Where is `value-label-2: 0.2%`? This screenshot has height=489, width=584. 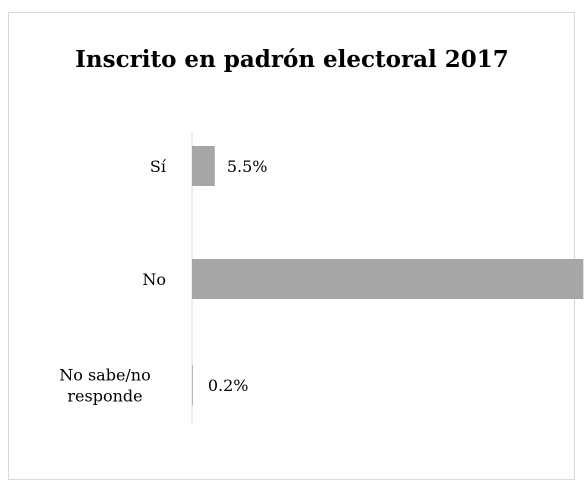 value-label-2: 0.2% is located at coordinates (228, 385).